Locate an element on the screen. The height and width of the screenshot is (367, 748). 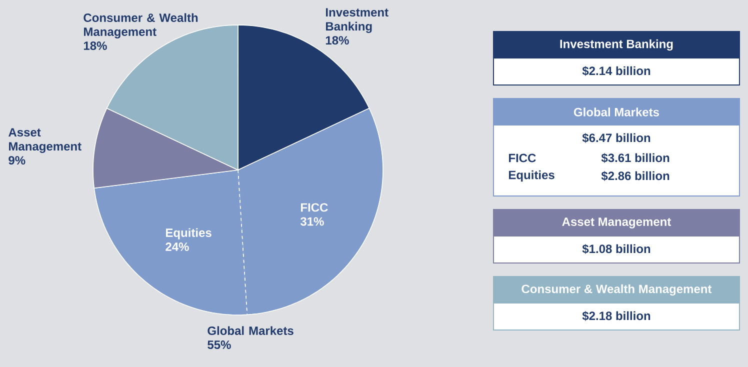
category-label: Investment Banking is located at coordinates (616, 45).